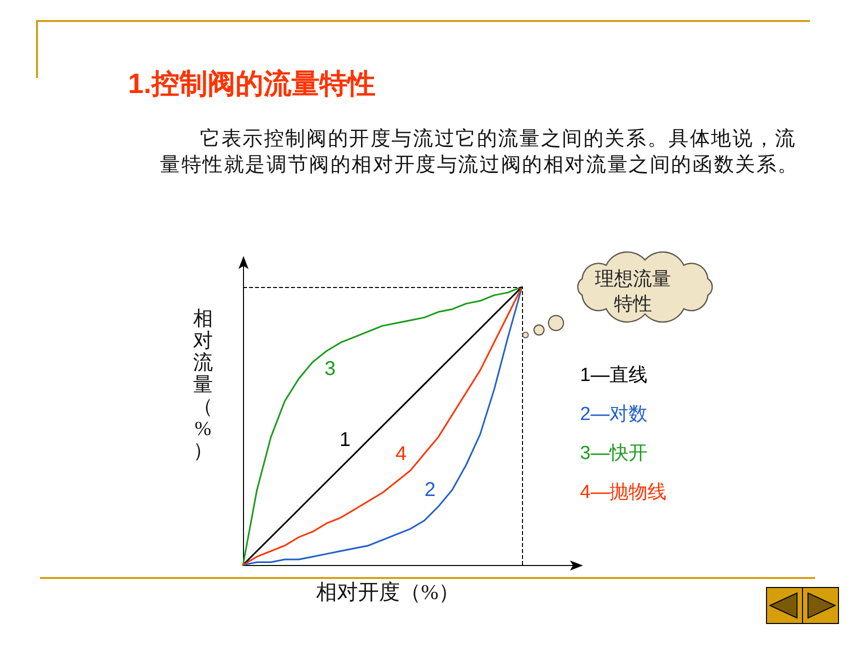 The height and width of the screenshot is (645, 860). I want to click on chart-subtitle: 它表示控制阀的开度与流过它的流量之间的关系。具体地说，流量特性就是调节阀的相对开度与流过阀的相对流量之间的函数关系。, so click(480, 152).